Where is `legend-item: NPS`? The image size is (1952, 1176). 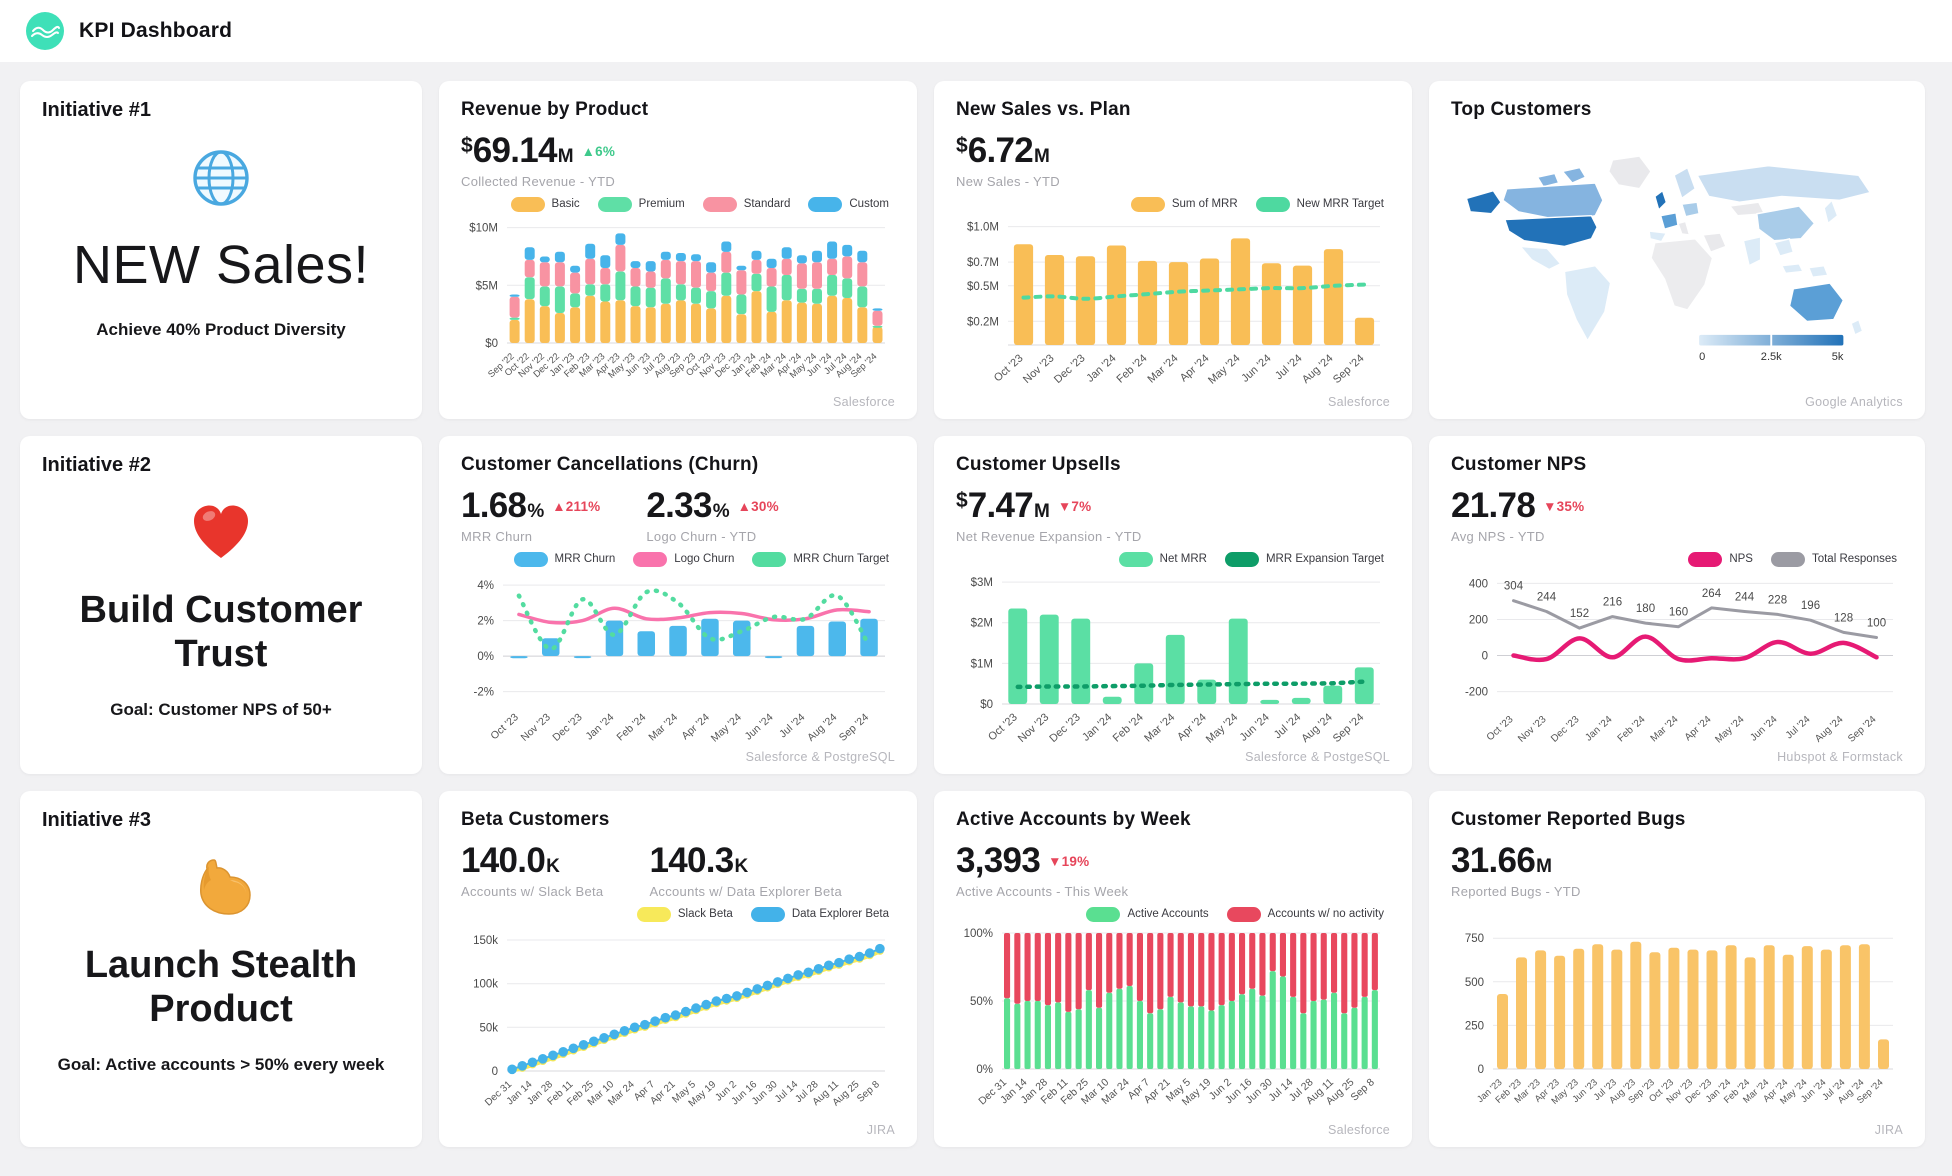 legend-item: NPS is located at coordinates (1720, 559).